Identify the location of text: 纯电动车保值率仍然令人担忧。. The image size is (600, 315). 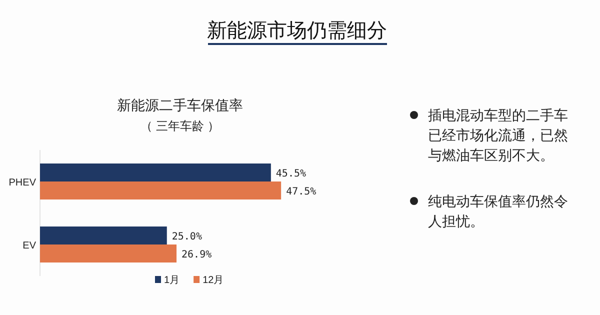
(498, 211).